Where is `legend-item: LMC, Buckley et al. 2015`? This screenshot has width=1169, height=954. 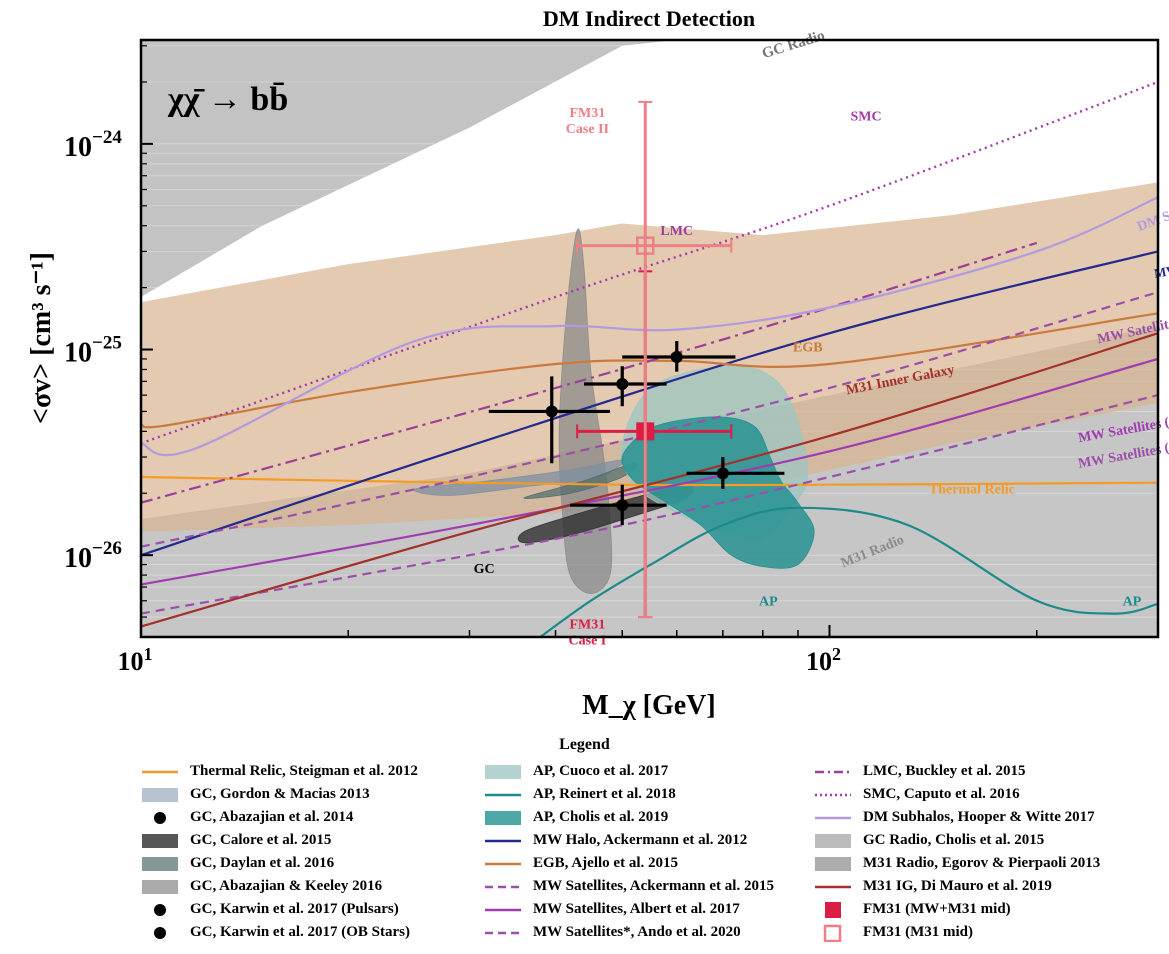 legend-item: LMC, Buckley et al. 2015 is located at coordinates (956, 771).